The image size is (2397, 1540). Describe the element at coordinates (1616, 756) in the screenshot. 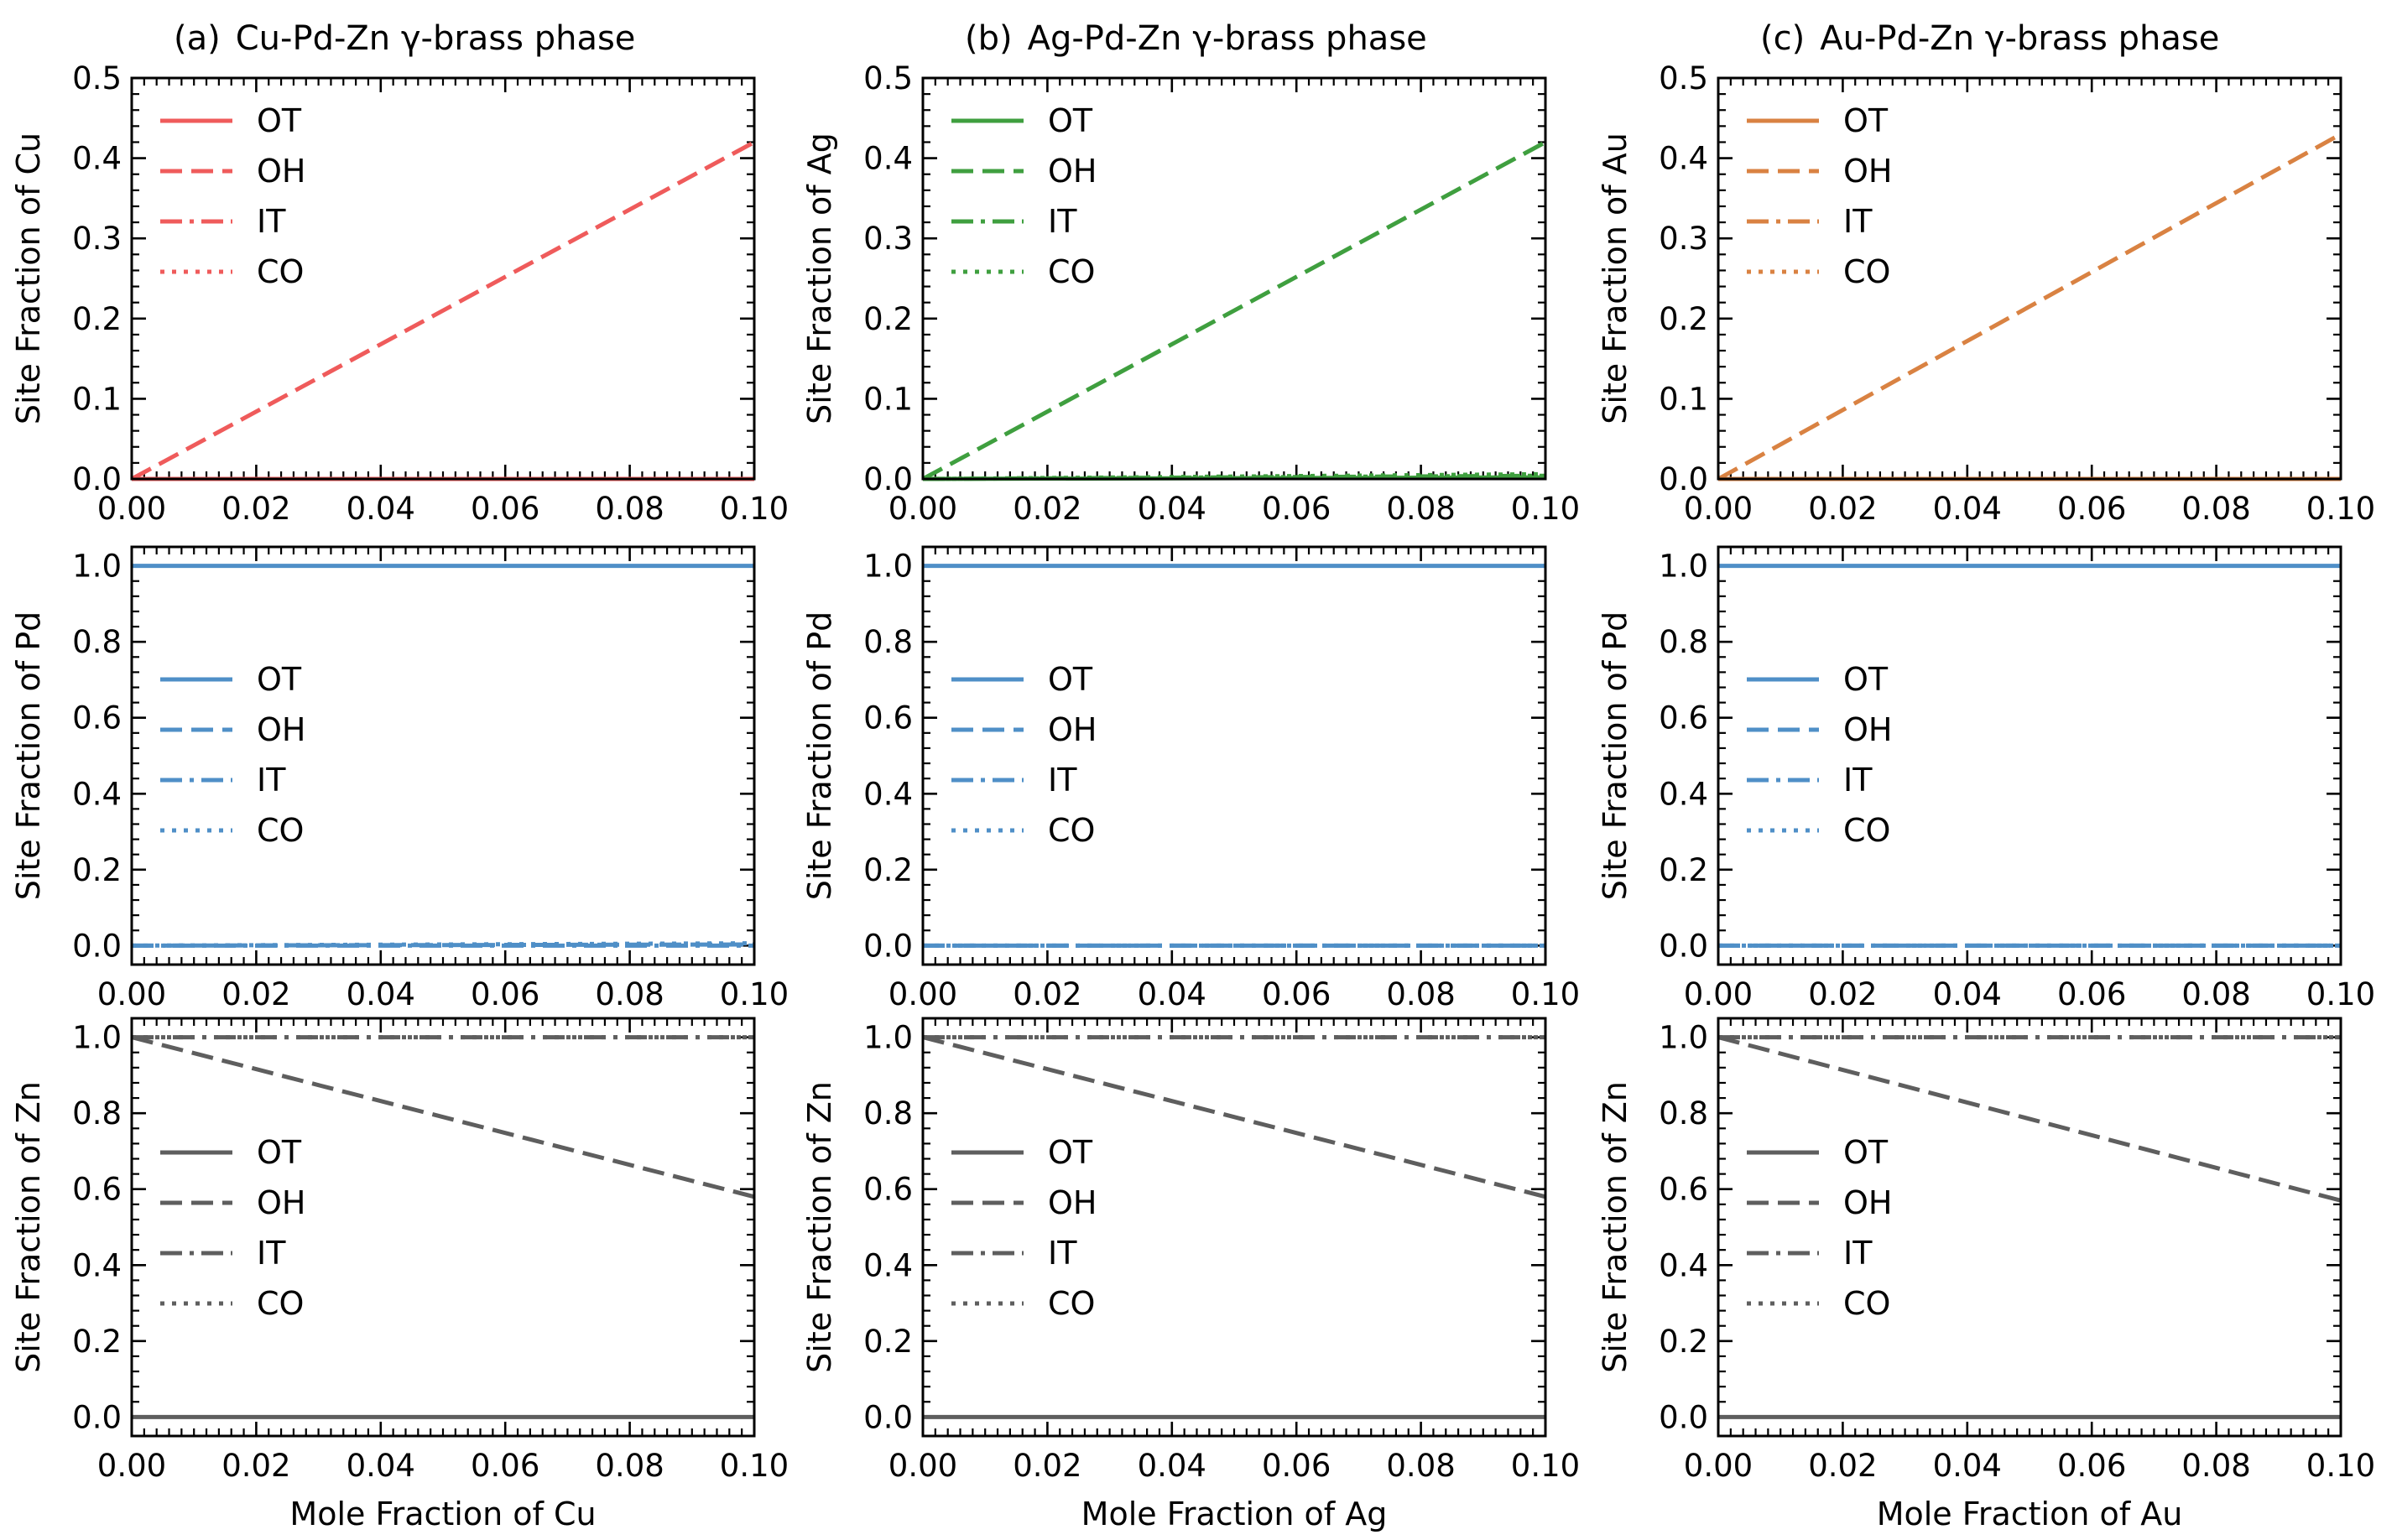

I see `y-axis-label: Site Fraction of Pd` at that location.